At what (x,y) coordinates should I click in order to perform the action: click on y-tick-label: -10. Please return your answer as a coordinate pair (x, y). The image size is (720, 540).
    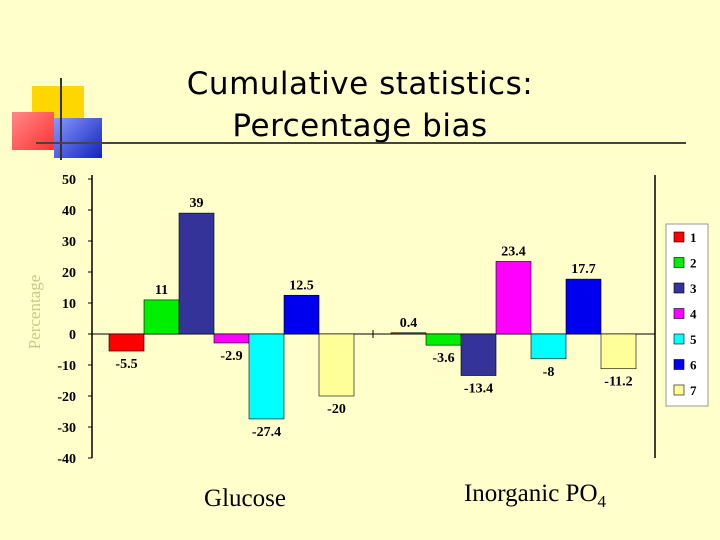
    Looking at the image, I should click on (66, 366).